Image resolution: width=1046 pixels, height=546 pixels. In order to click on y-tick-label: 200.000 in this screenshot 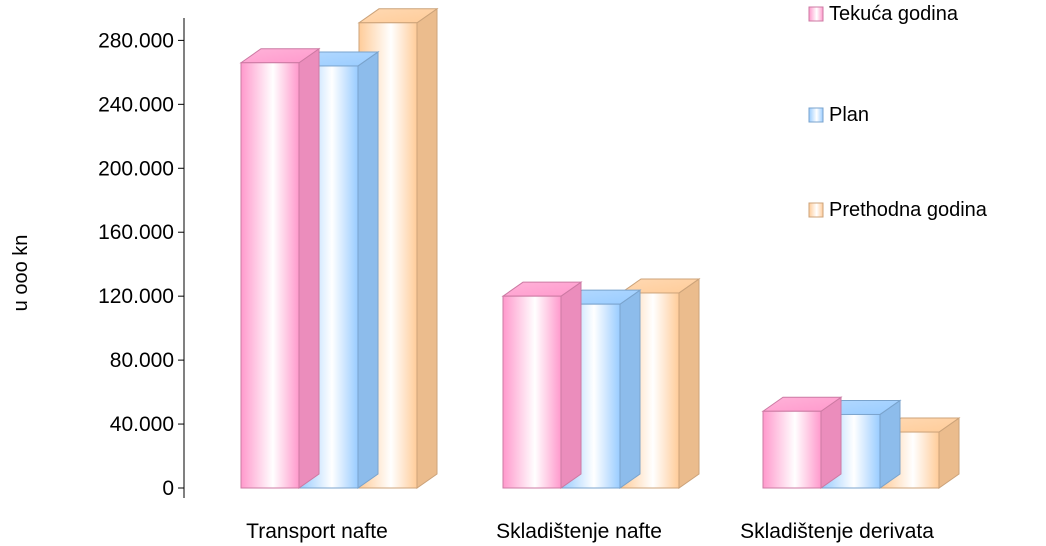, I will do `click(136, 168)`.